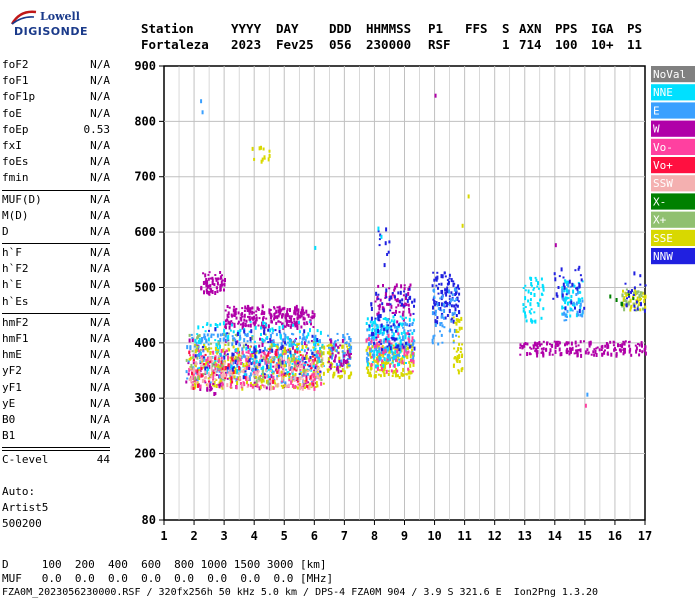 Image resolution: width=700 pixels, height=600 pixels. I want to click on parameter-name: h`F, so click(12, 253).